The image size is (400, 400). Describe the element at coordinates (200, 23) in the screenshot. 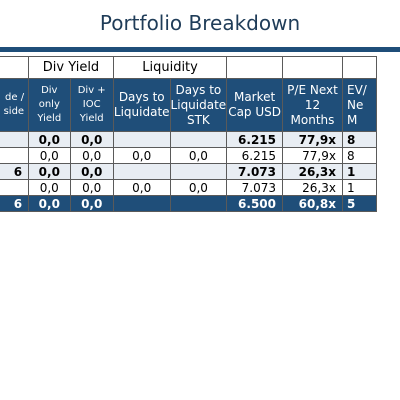

I see `report-title: Portfolio Breakdown` at that location.